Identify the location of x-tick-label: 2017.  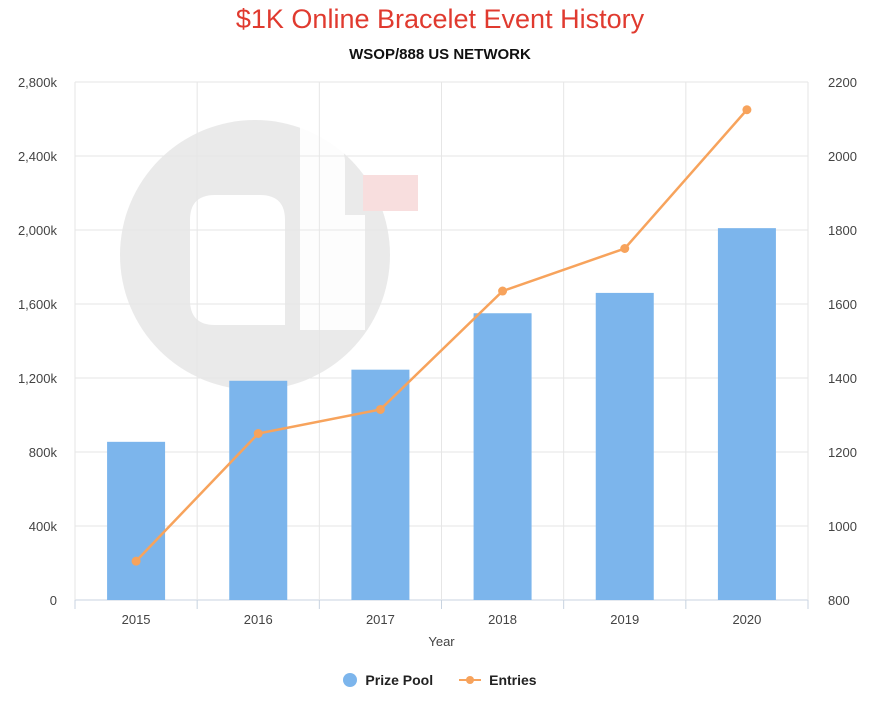
(380, 619).